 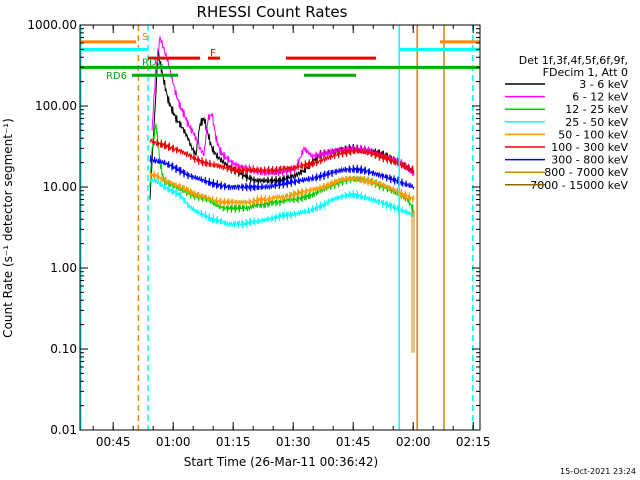 What do you see at coordinates (413, 442) in the screenshot?
I see `x-tick-label: 02:00` at bounding box center [413, 442].